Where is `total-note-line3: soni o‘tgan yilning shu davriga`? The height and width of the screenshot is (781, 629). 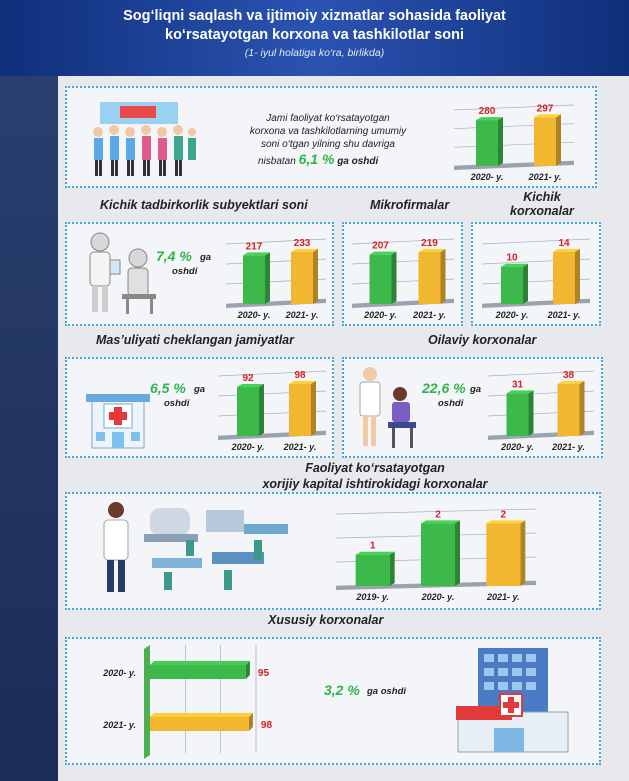
total-note-line3: soni o‘tgan yilning shu davriga is located at coordinates (328, 144).